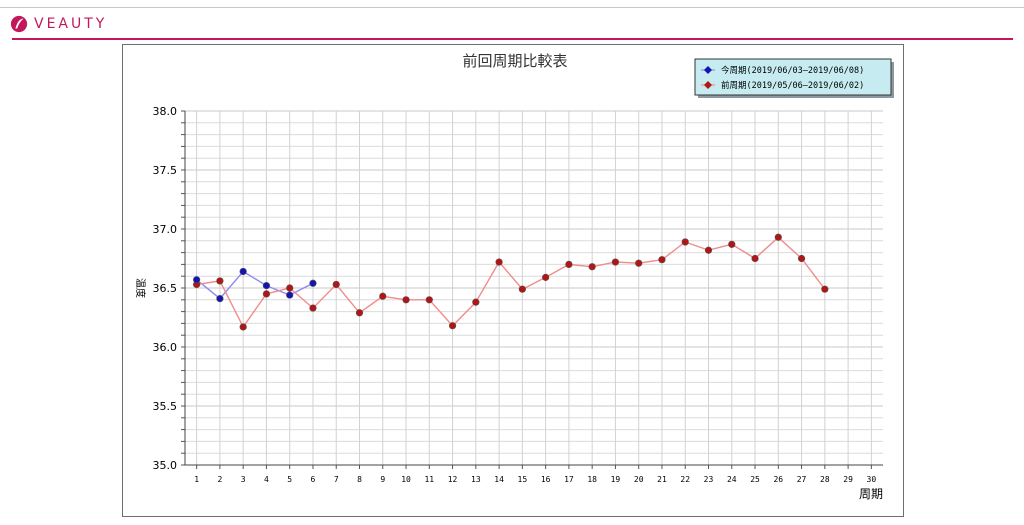 The height and width of the screenshot is (525, 1024). Describe the element at coordinates (871, 494) in the screenshot. I see `x-axis-label: 周期` at that location.